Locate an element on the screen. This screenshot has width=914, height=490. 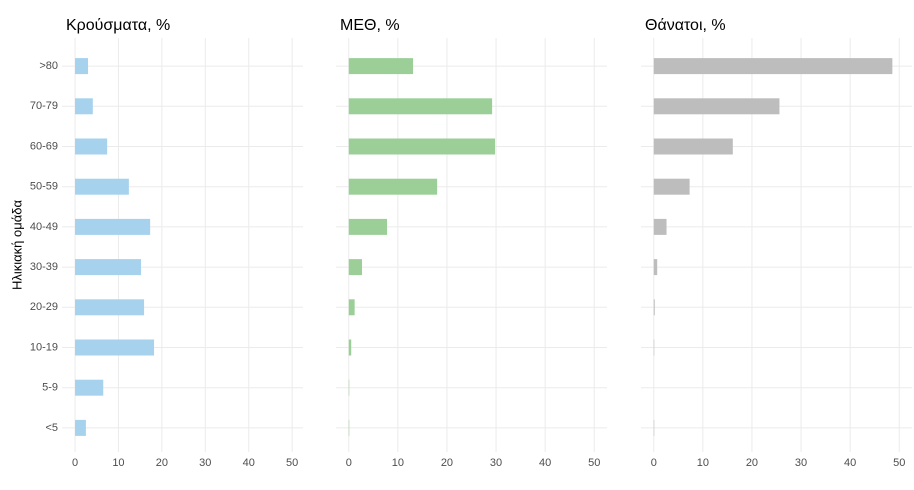
panel-title: Θάνατοι, % is located at coordinates (685, 25).